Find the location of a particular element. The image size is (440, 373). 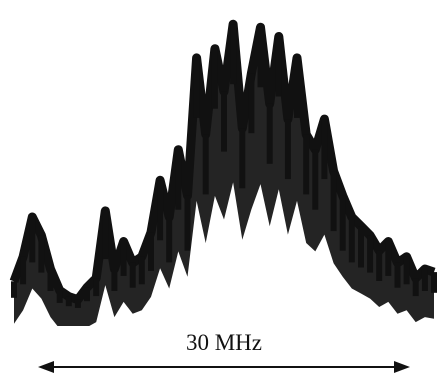

scale-arrow-left-head is located at coordinates (46, 367).